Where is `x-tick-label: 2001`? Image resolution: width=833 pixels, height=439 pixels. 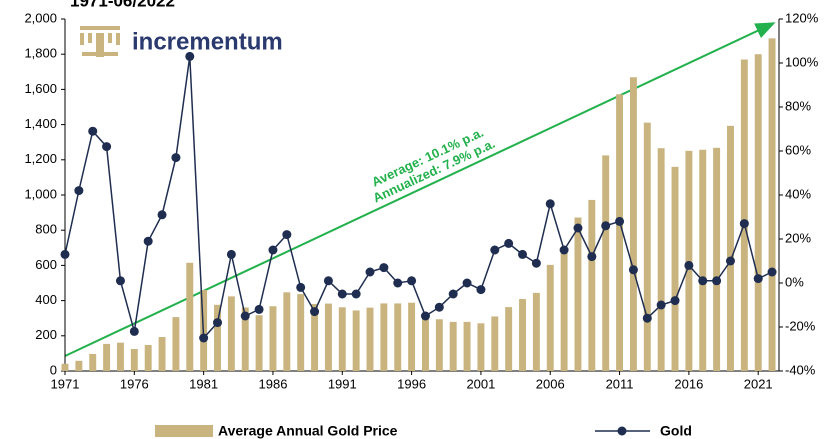 x-tick-label: 2001 is located at coordinates (480, 383).